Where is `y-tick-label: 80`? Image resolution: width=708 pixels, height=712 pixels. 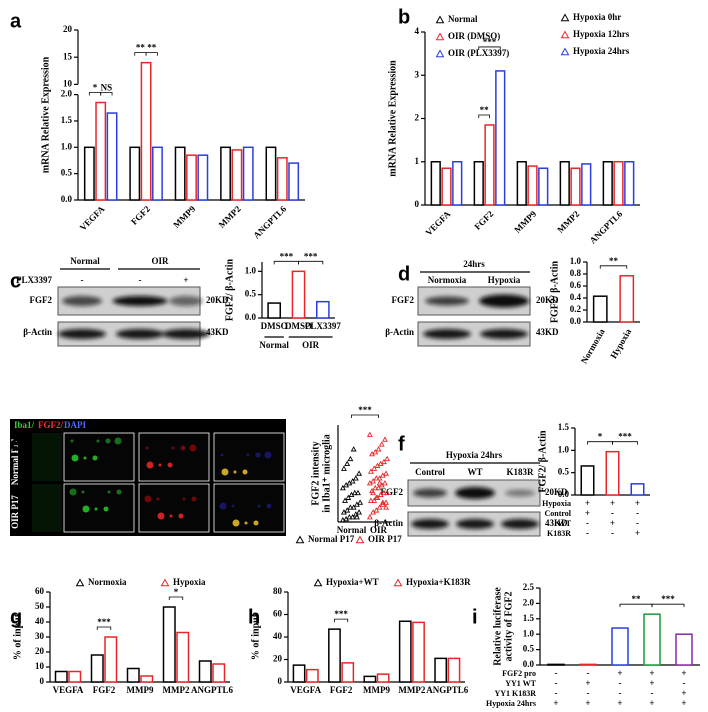 y-tick-label: 80 is located at coordinates (278, 591).